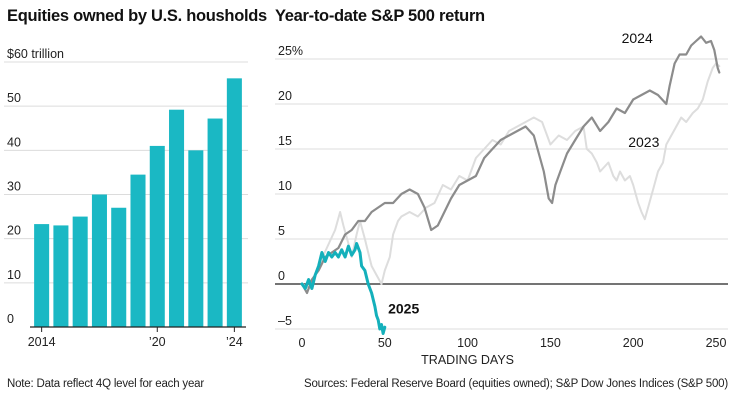 This screenshot has width=754, height=407. What do you see at coordinates (633, 343) in the screenshot?
I see `x-tick-label: 200` at bounding box center [633, 343].